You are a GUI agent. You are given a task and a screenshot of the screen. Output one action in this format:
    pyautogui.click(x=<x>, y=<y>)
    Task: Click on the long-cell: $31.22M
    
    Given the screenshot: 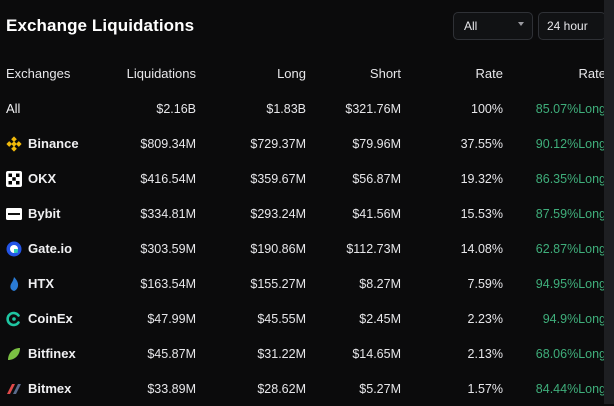 What is the action you would take?
    pyautogui.click(x=281, y=353)
    